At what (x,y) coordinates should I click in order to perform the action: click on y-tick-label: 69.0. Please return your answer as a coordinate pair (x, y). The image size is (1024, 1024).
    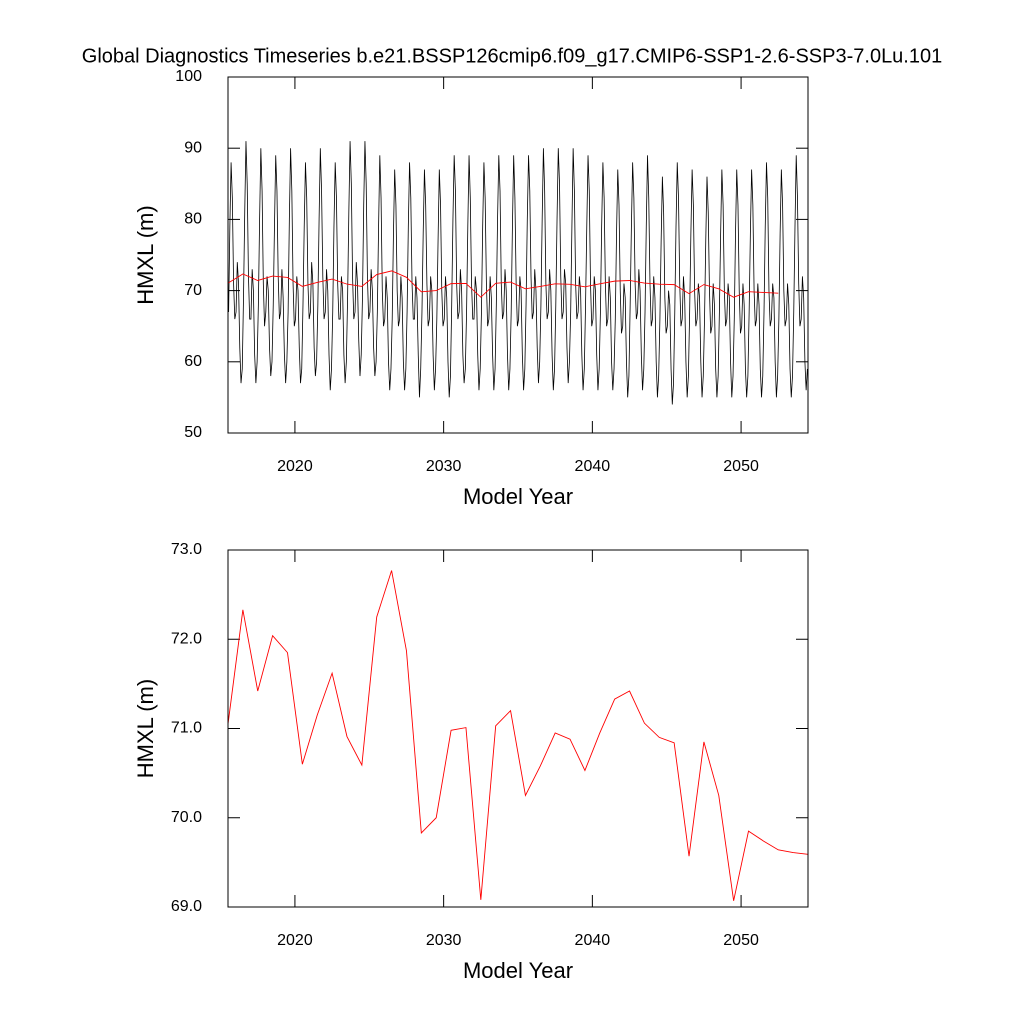
    Looking at the image, I should click on (186, 906).